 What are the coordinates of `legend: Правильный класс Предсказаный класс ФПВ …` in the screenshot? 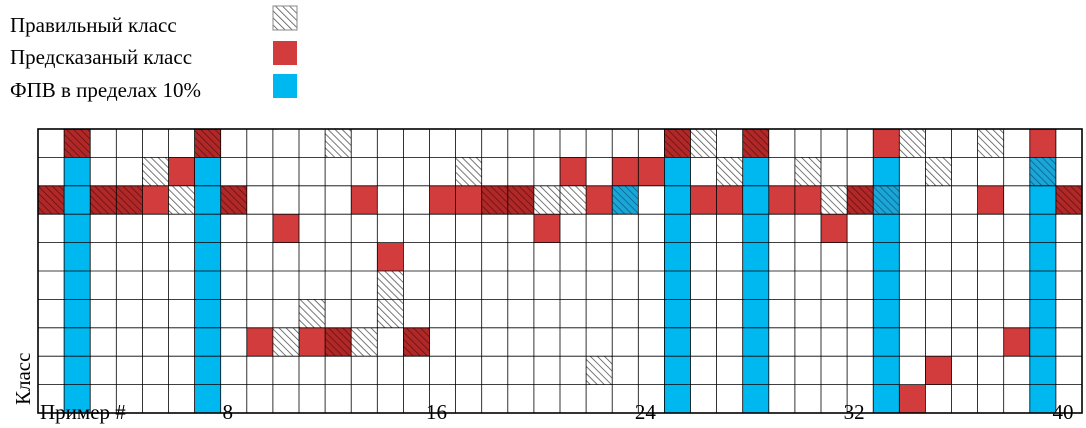 It's located at (154, 53).